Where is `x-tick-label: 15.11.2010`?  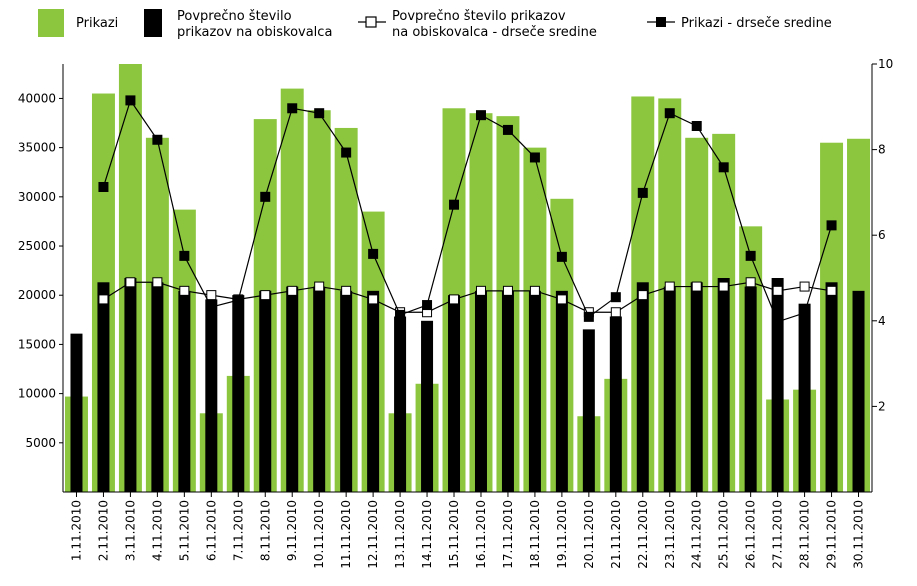 x-tick-label: 15.11.2010 is located at coordinates (454, 534).